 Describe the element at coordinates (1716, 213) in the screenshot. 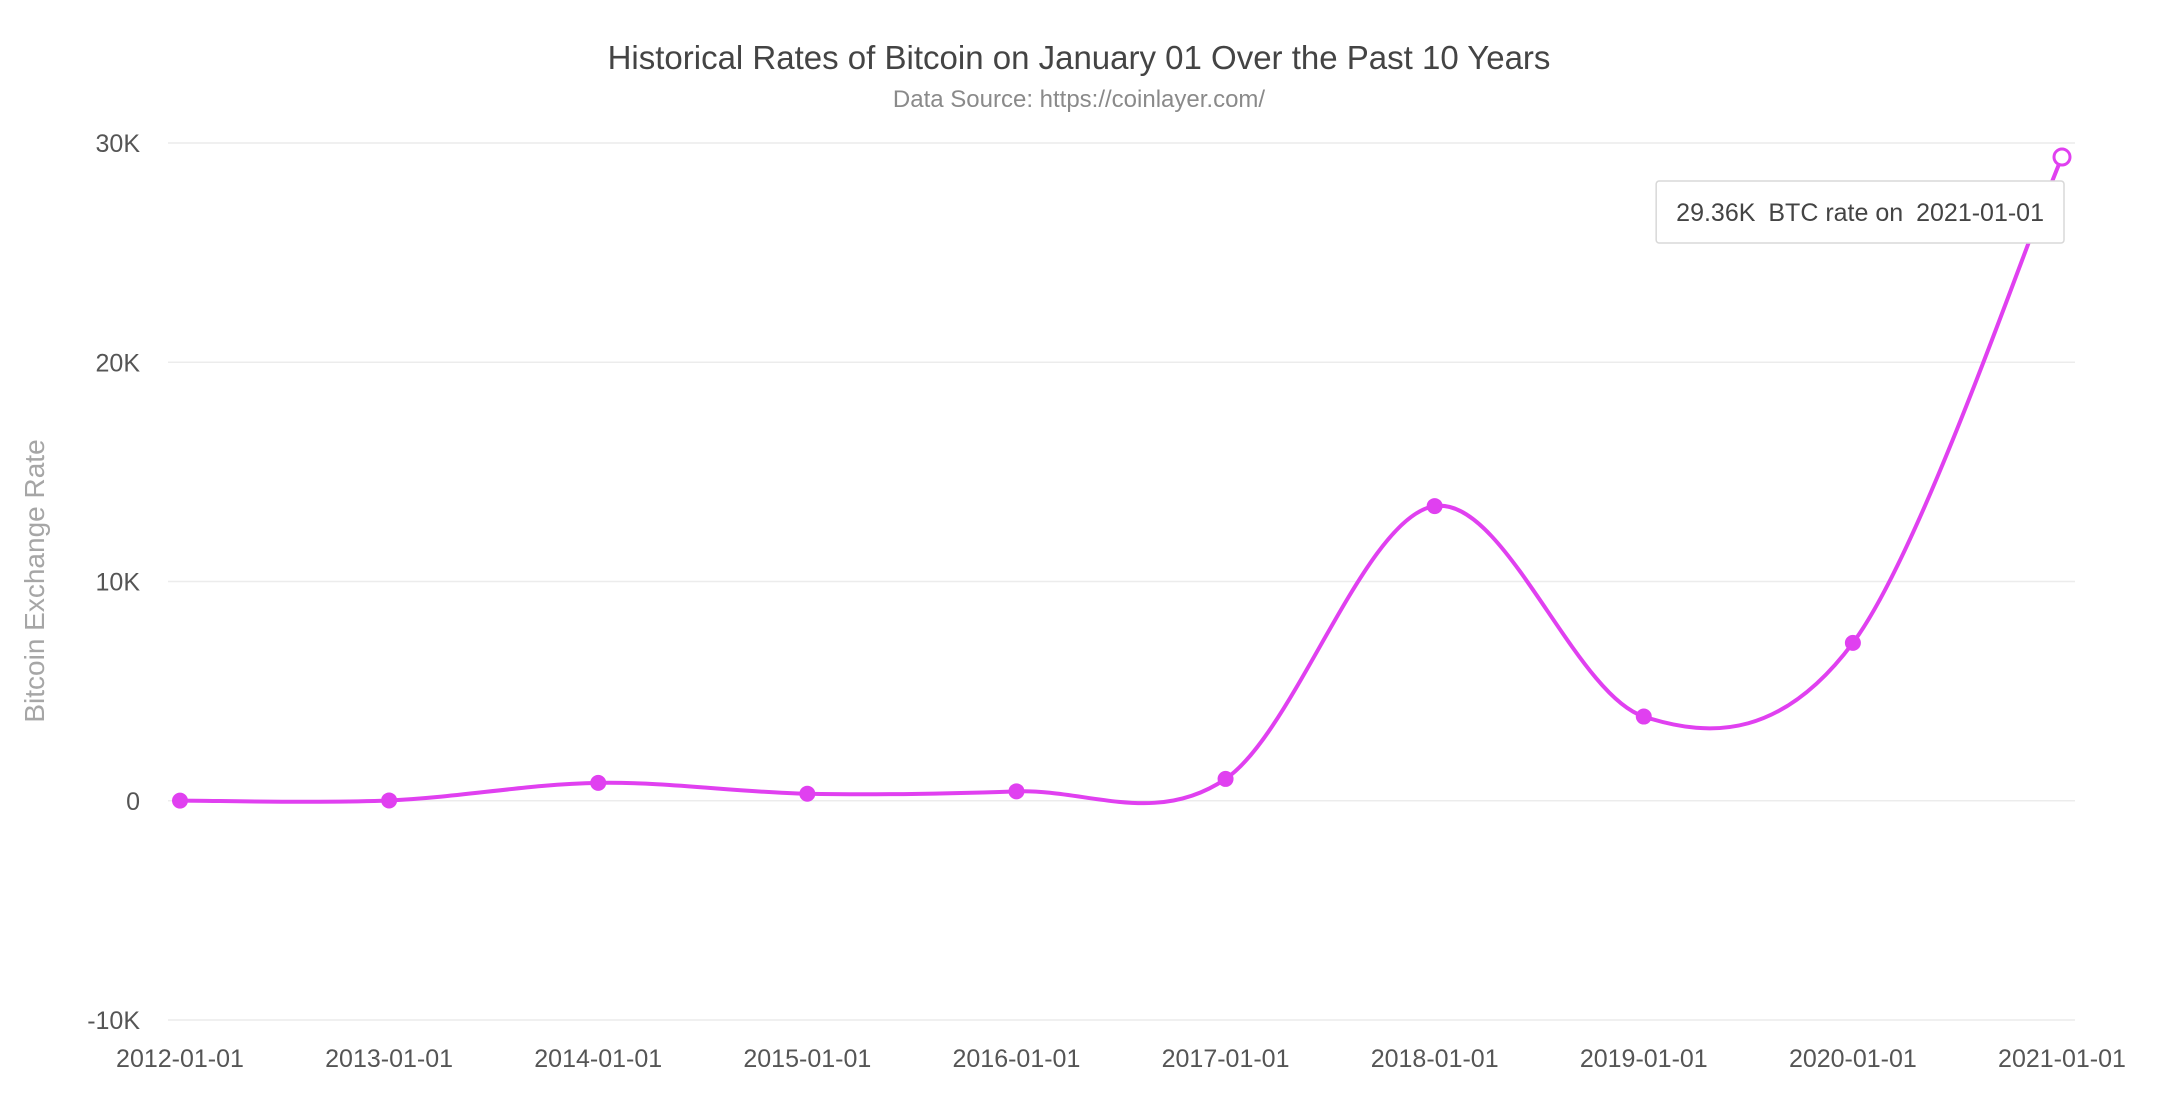

I see `tooltip-value: 29.36K` at that location.